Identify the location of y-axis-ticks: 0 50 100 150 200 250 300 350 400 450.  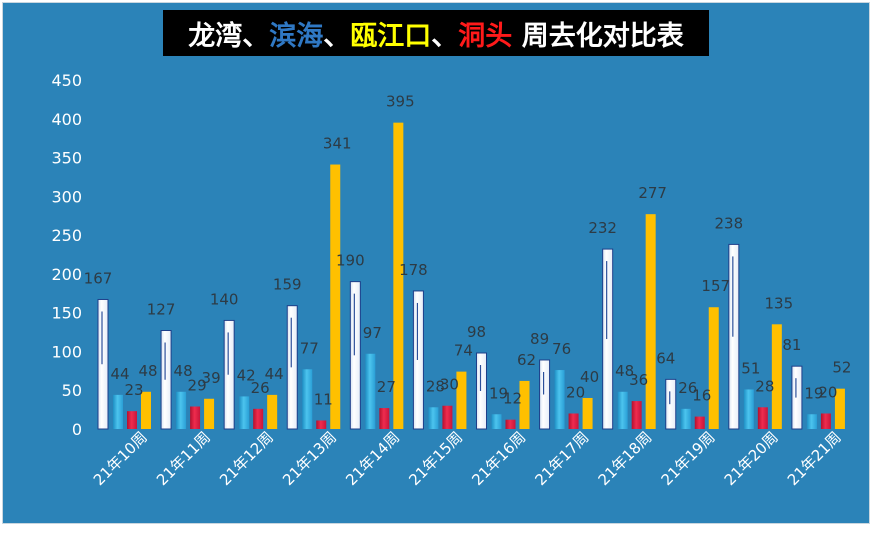
(66, 255).